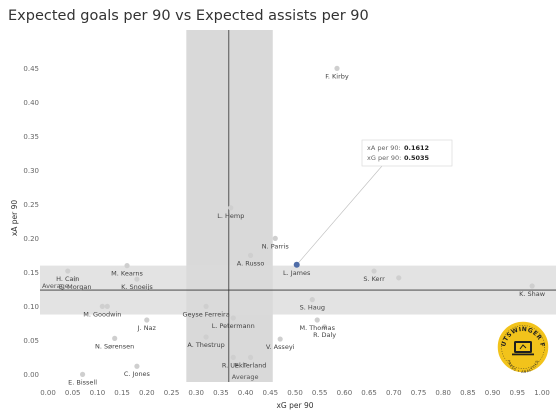 This screenshot has width=560, height=420. Describe the element at coordinates (419, 393) in the screenshot. I see `x-tick-label: 0.75` at that location.